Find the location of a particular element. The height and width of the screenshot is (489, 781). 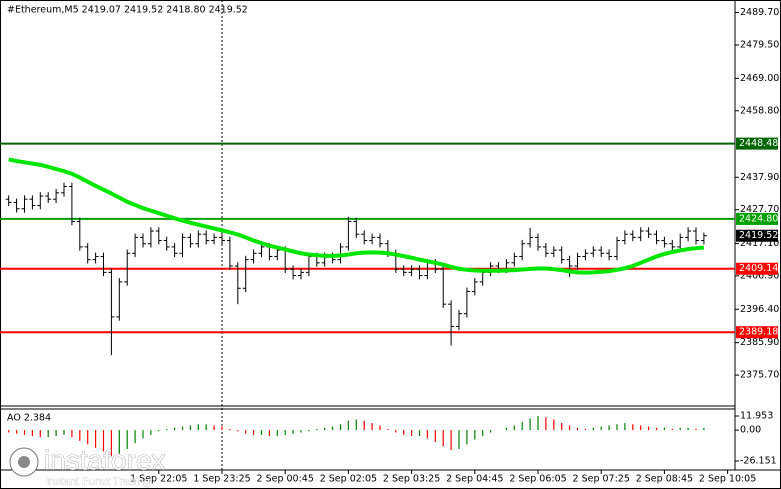

level-label: 2424.80 is located at coordinates (758, 218).